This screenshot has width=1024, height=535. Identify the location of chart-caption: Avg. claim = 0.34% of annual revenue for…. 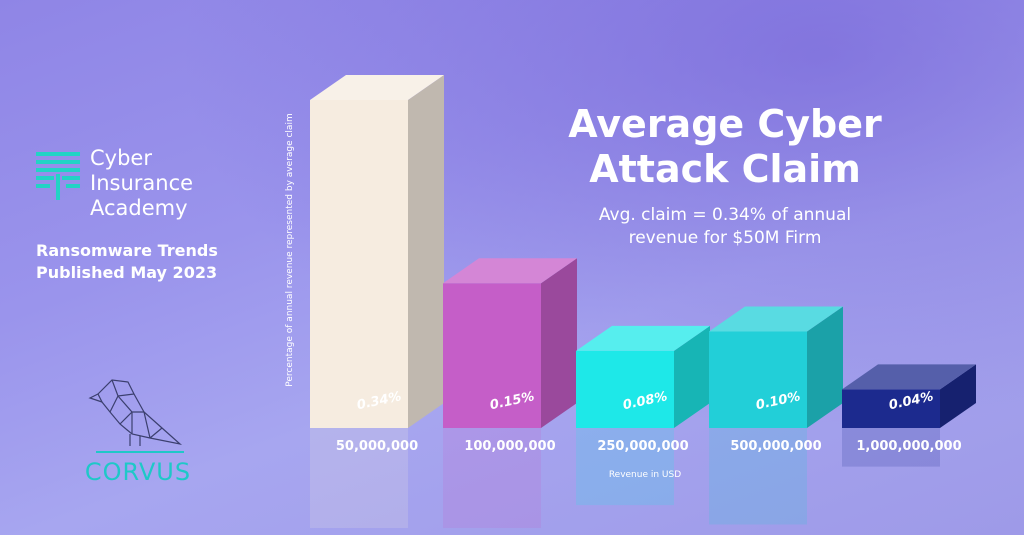
(725, 226).